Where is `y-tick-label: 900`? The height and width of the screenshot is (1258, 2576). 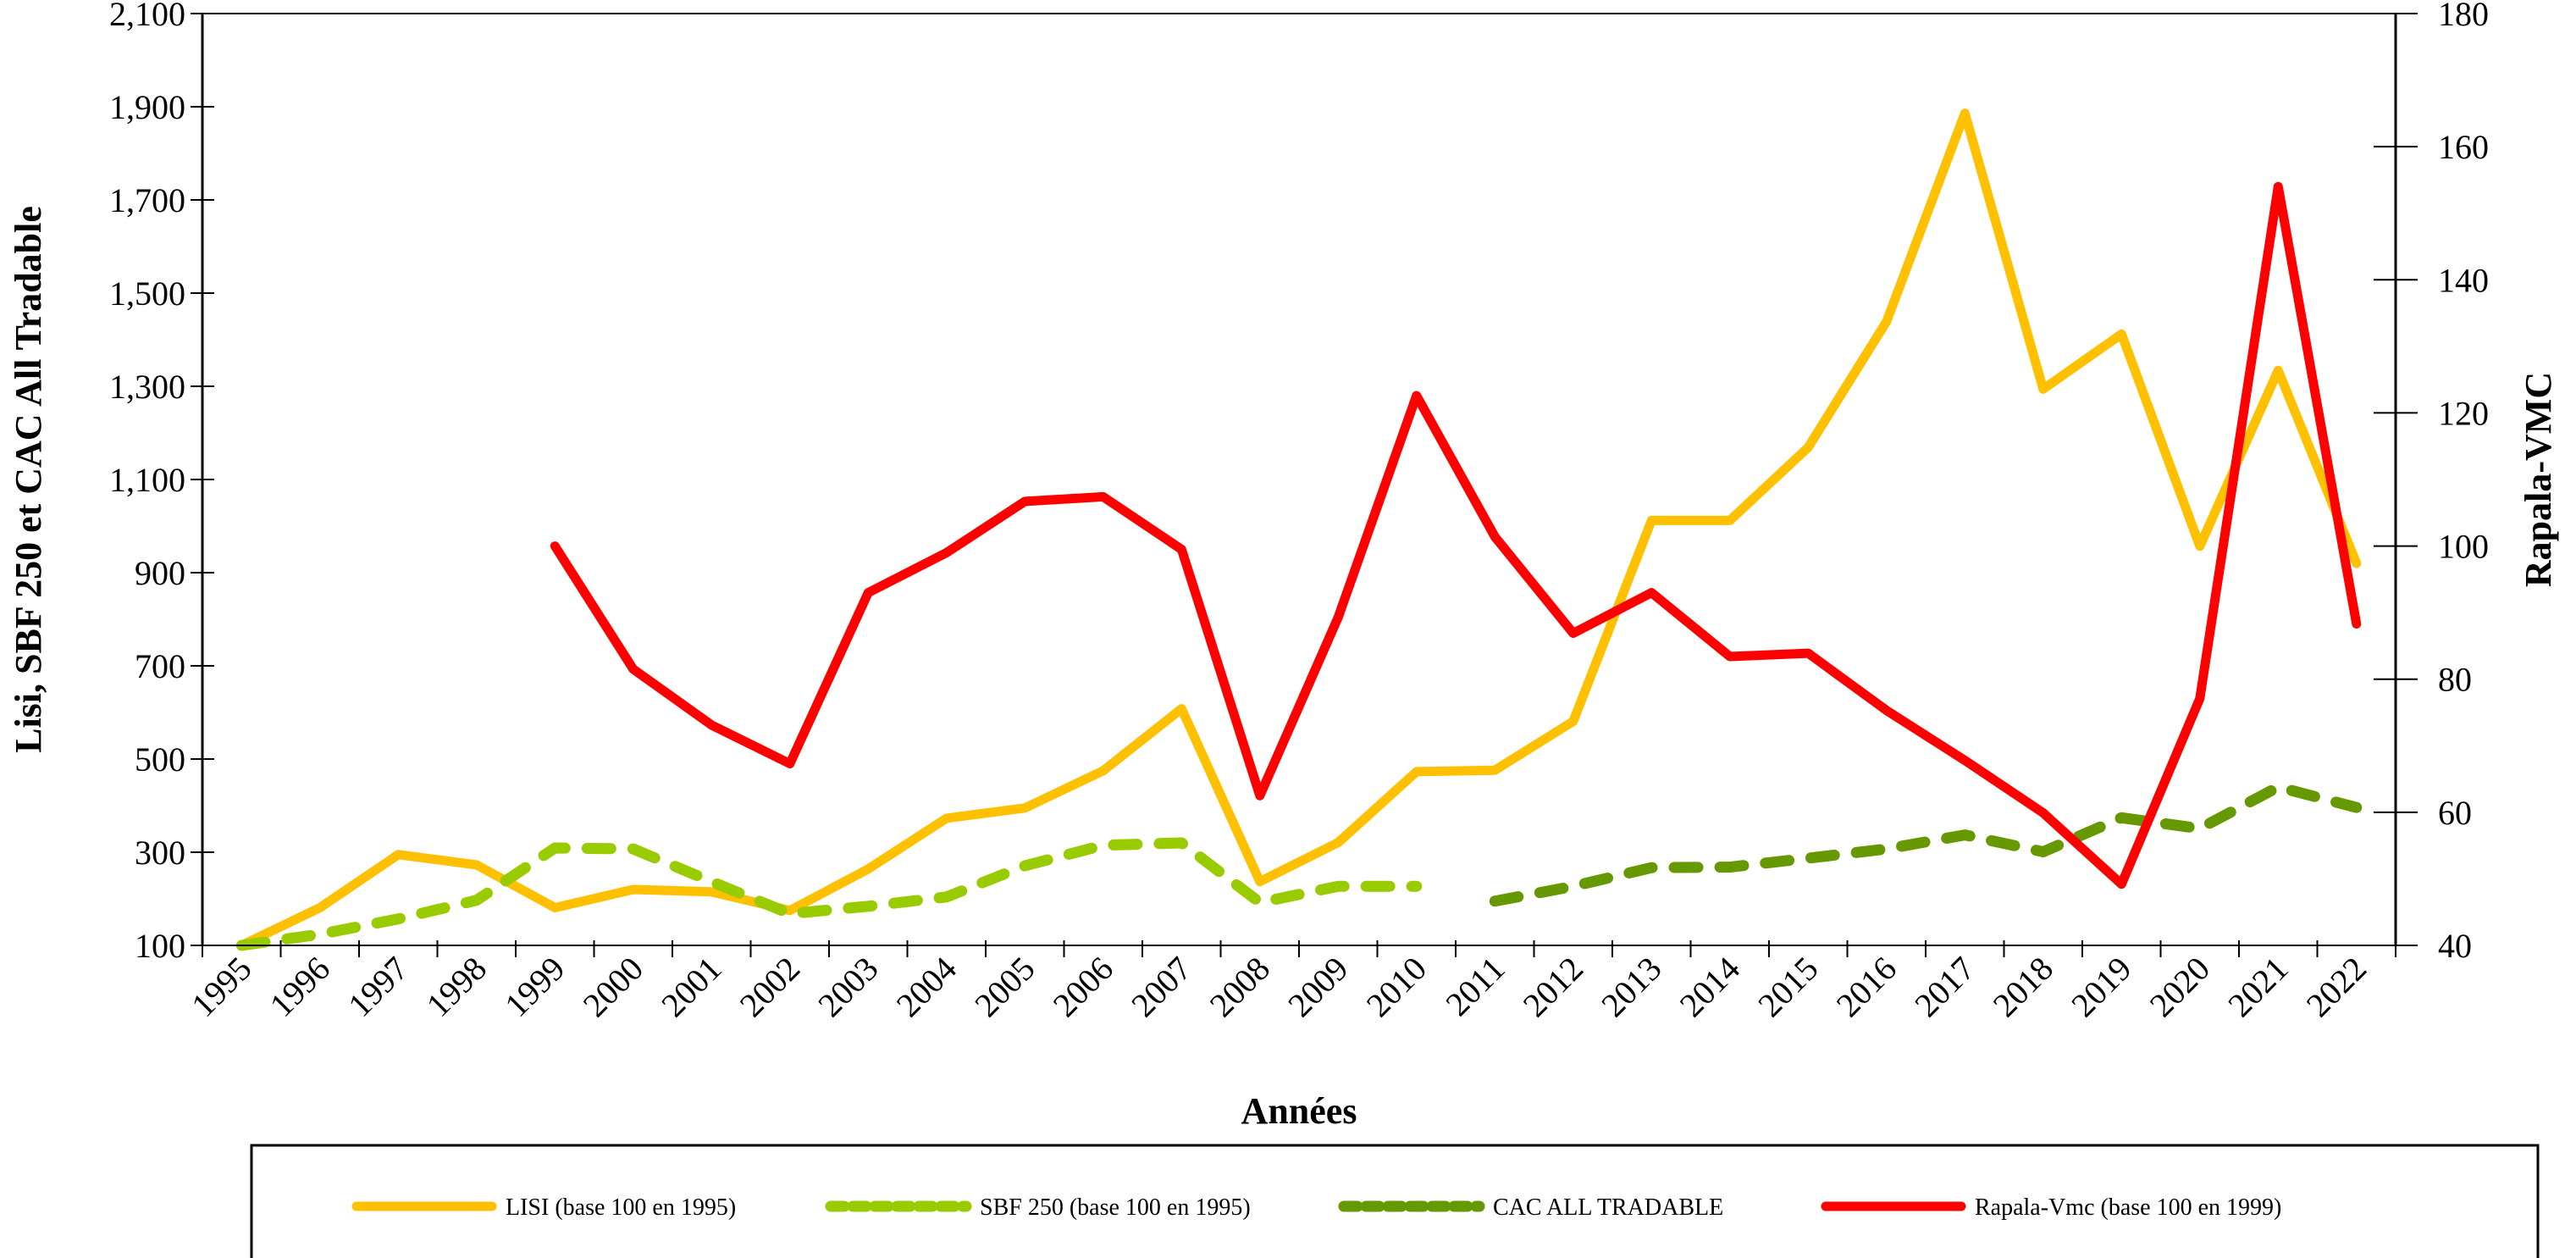 y-tick-label: 900 is located at coordinates (160, 573).